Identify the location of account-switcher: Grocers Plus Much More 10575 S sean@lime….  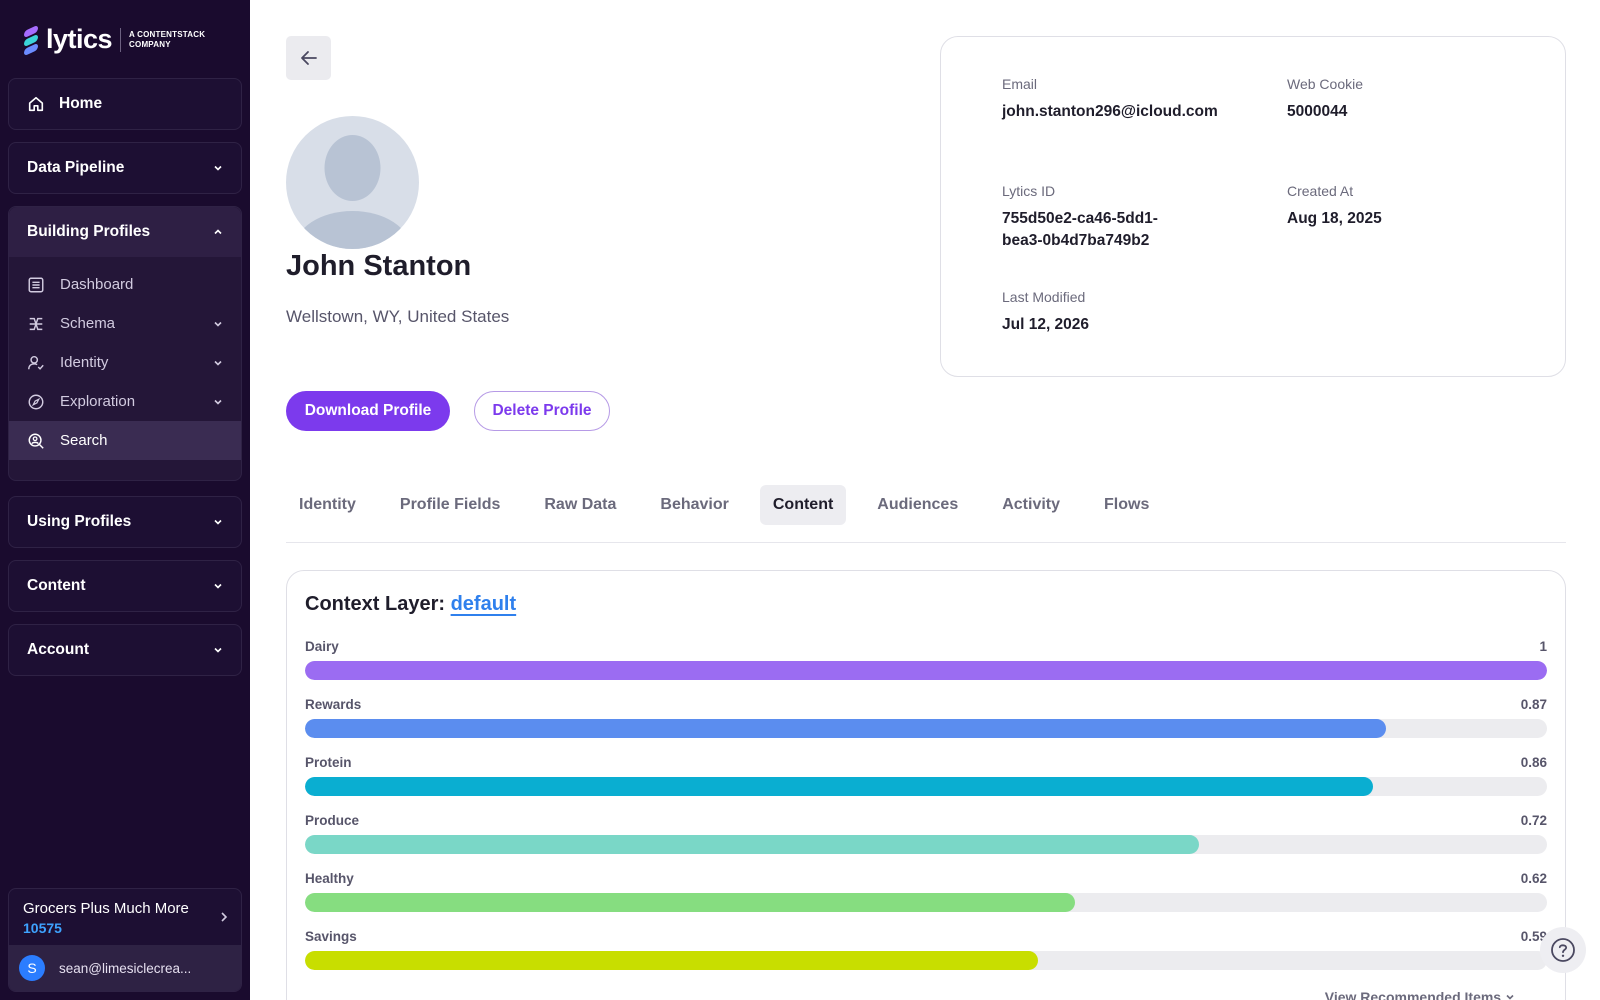
(125, 940).